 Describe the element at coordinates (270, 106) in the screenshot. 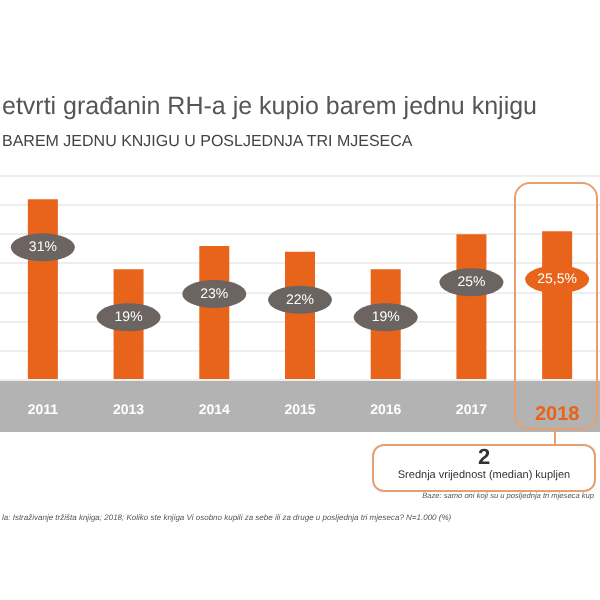

I see `chart-title: etvrti građanin RH-a je kupio barem jednu knjigu` at that location.